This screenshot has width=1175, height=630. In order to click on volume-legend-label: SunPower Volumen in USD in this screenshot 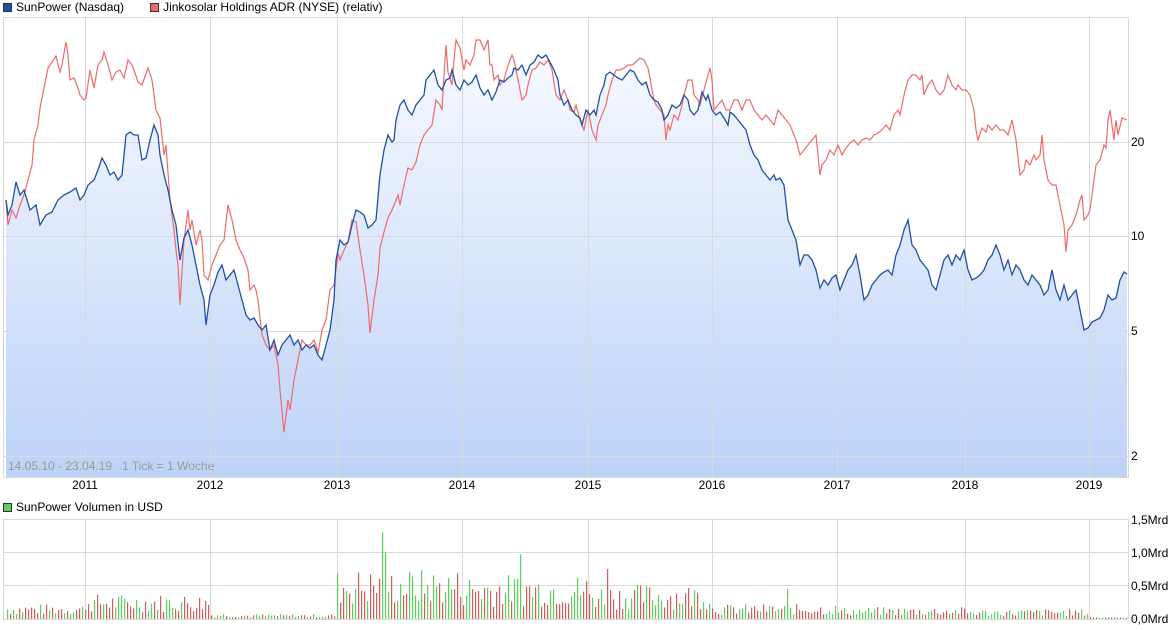, I will do `click(89, 507)`.